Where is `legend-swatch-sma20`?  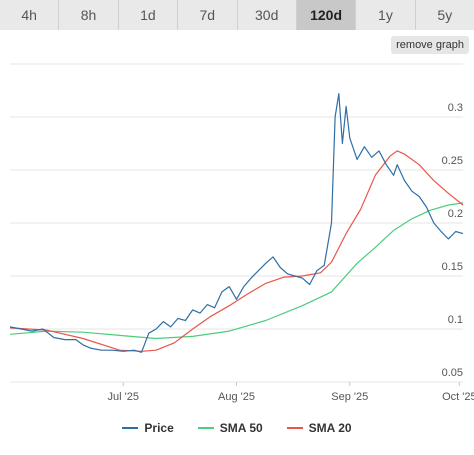
legend-swatch-sma20 is located at coordinates (294, 428).